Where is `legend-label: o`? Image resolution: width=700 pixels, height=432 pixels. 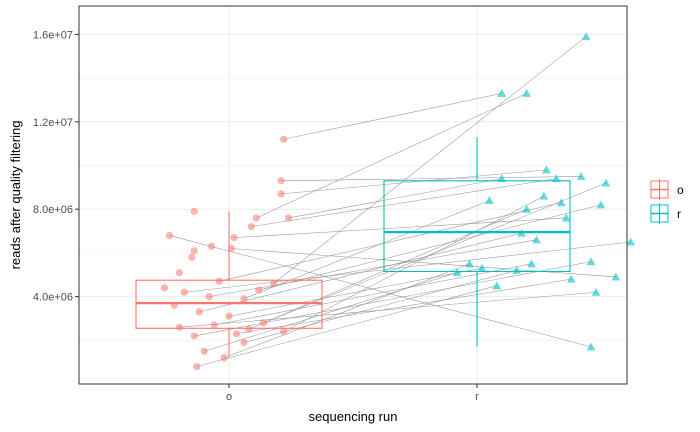
legend-label: o is located at coordinates (680, 190).